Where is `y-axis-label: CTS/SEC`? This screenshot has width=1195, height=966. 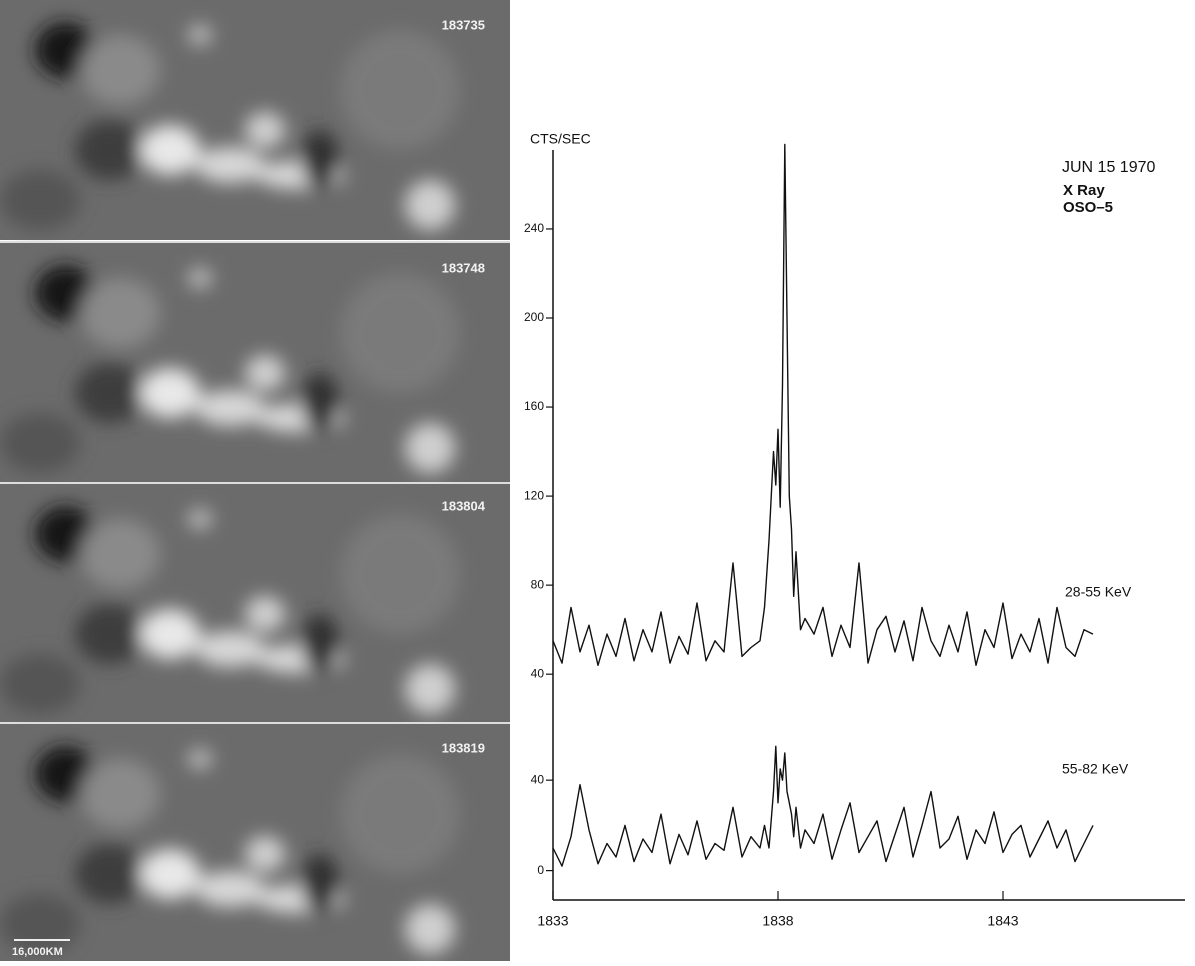 y-axis-label: CTS/SEC is located at coordinates (560, 139).